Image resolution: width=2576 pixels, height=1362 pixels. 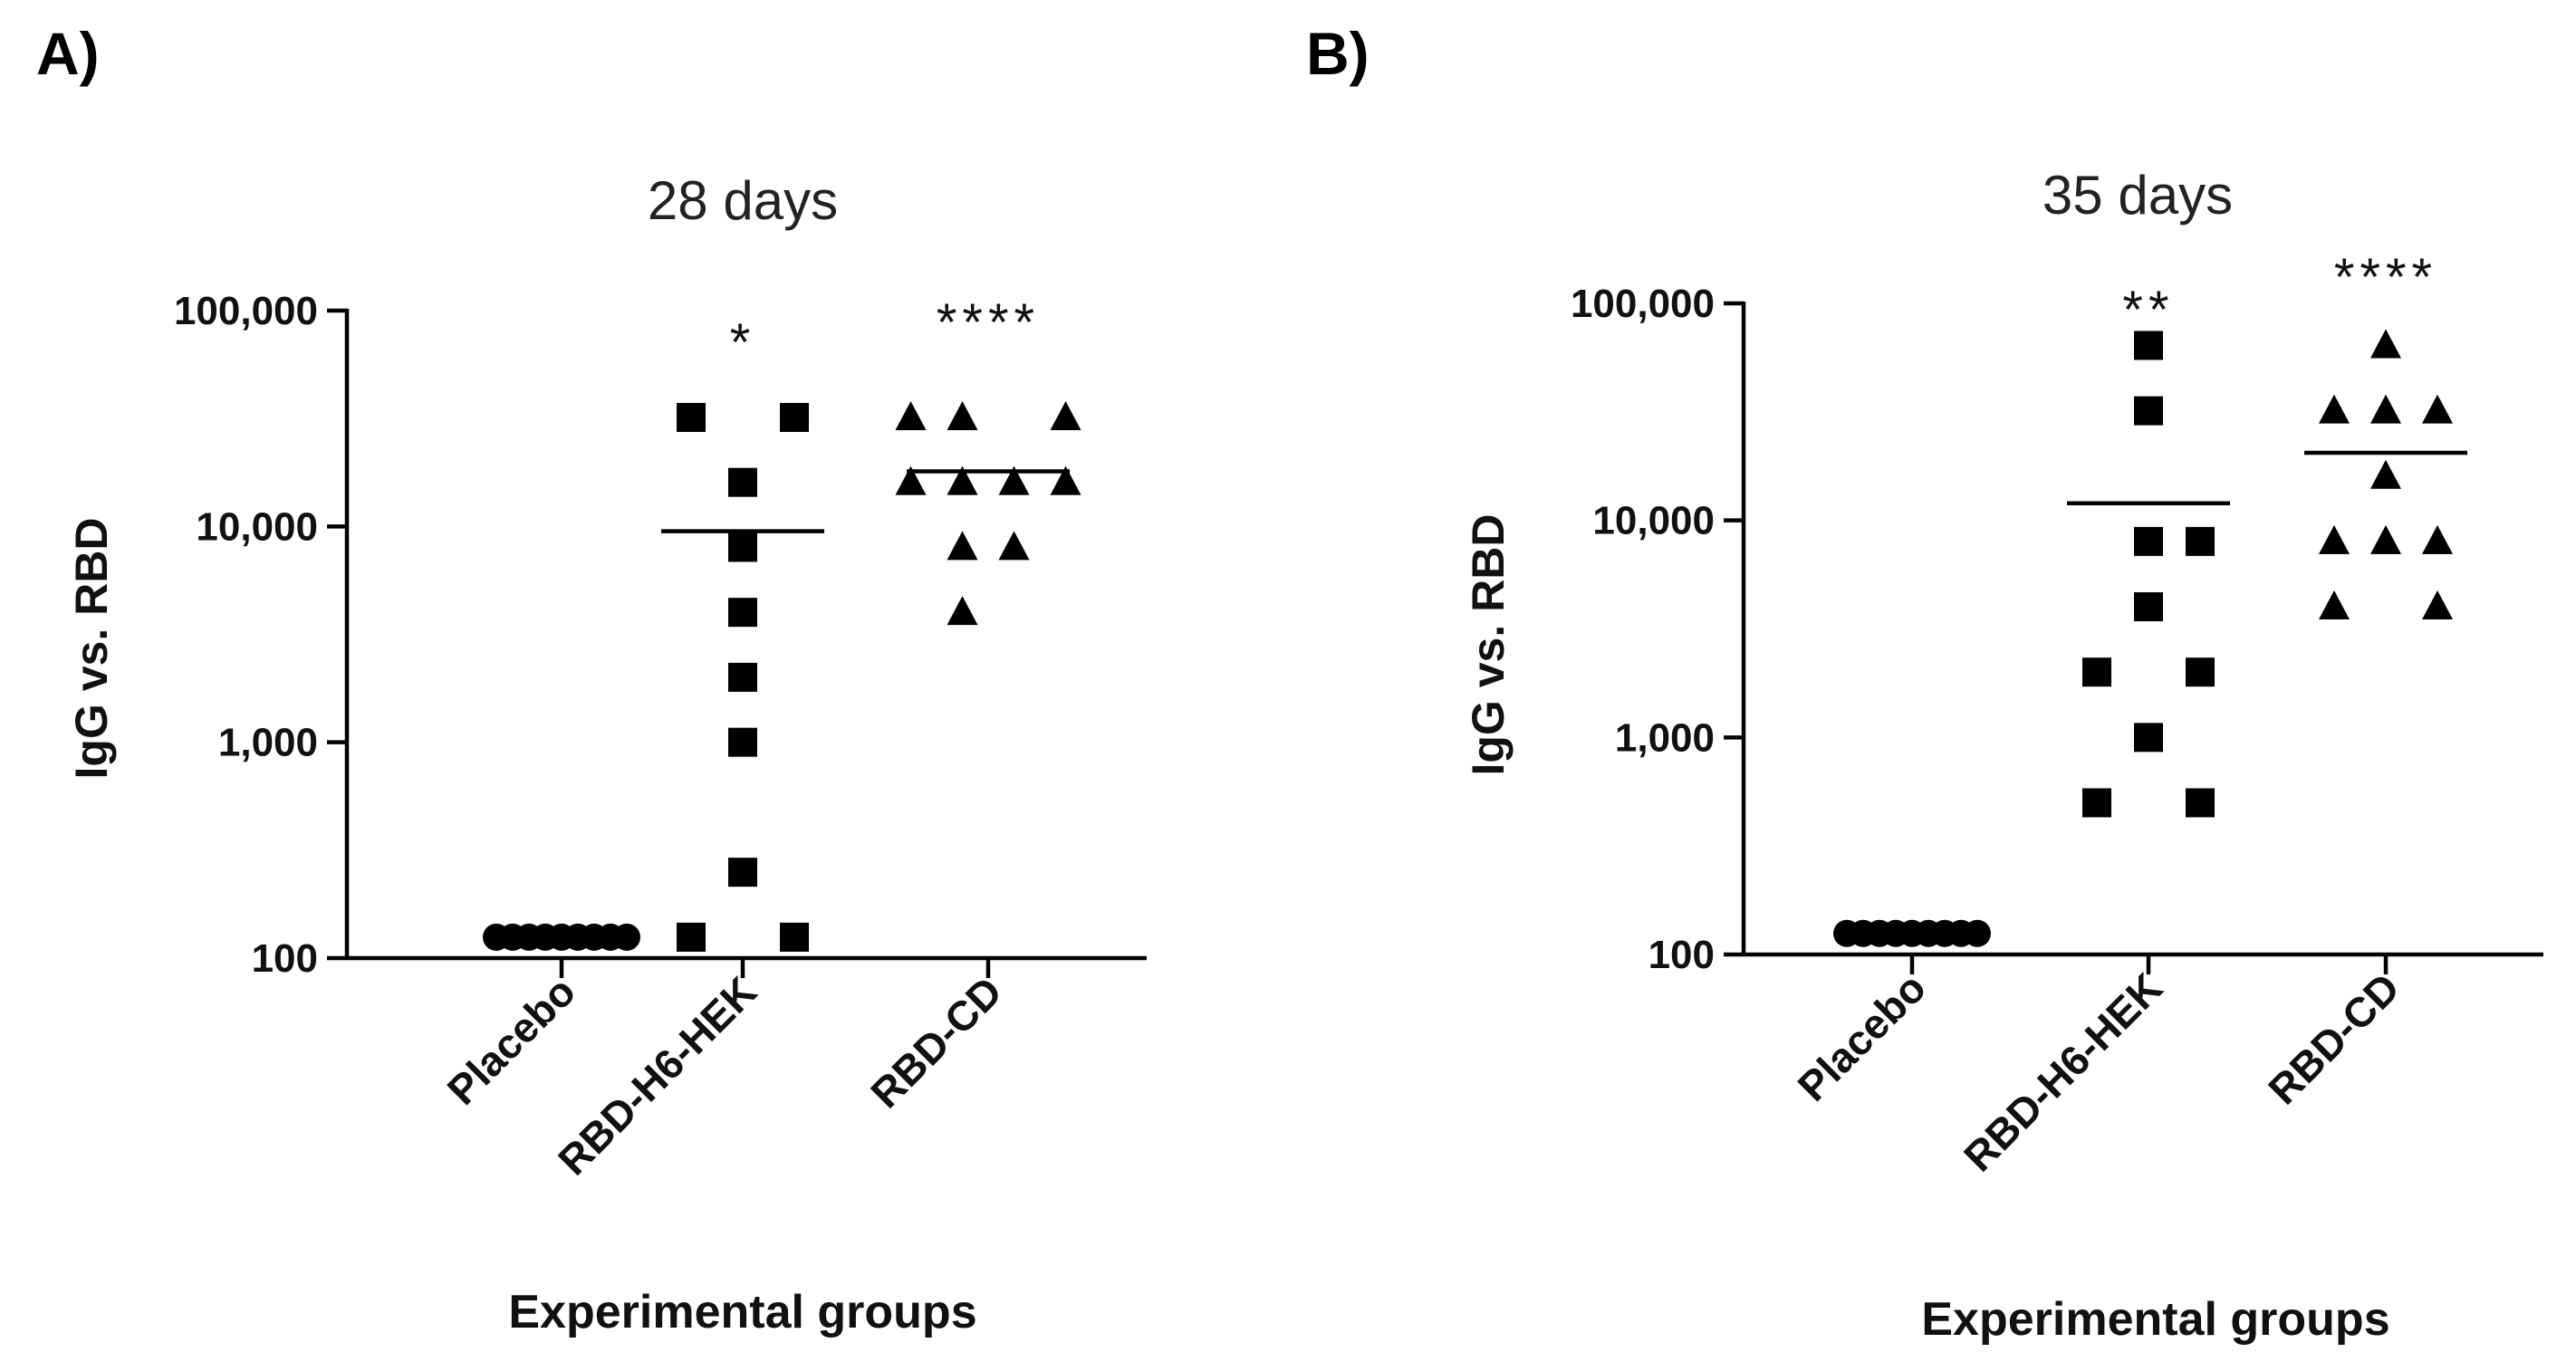 I want to click on significance-label: **, so click(x=2148, y=310).